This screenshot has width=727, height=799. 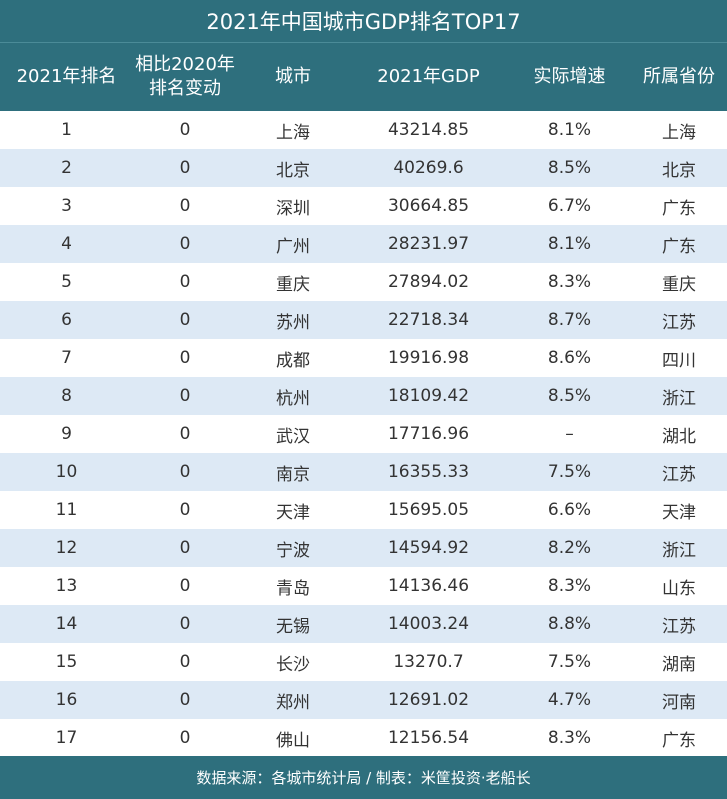 What do you see at coordinates (428, 662) in the screenshot?
I see `cell-gdp: 13270.7` at bounding box center [428, 662].